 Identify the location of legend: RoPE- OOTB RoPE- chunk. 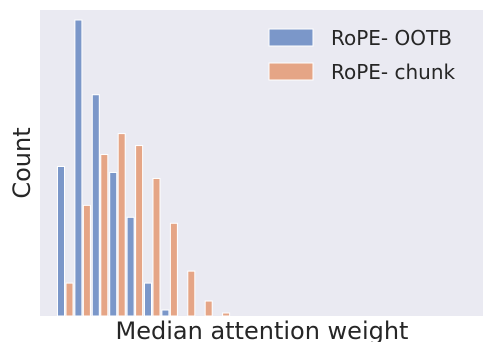
(362, 55).